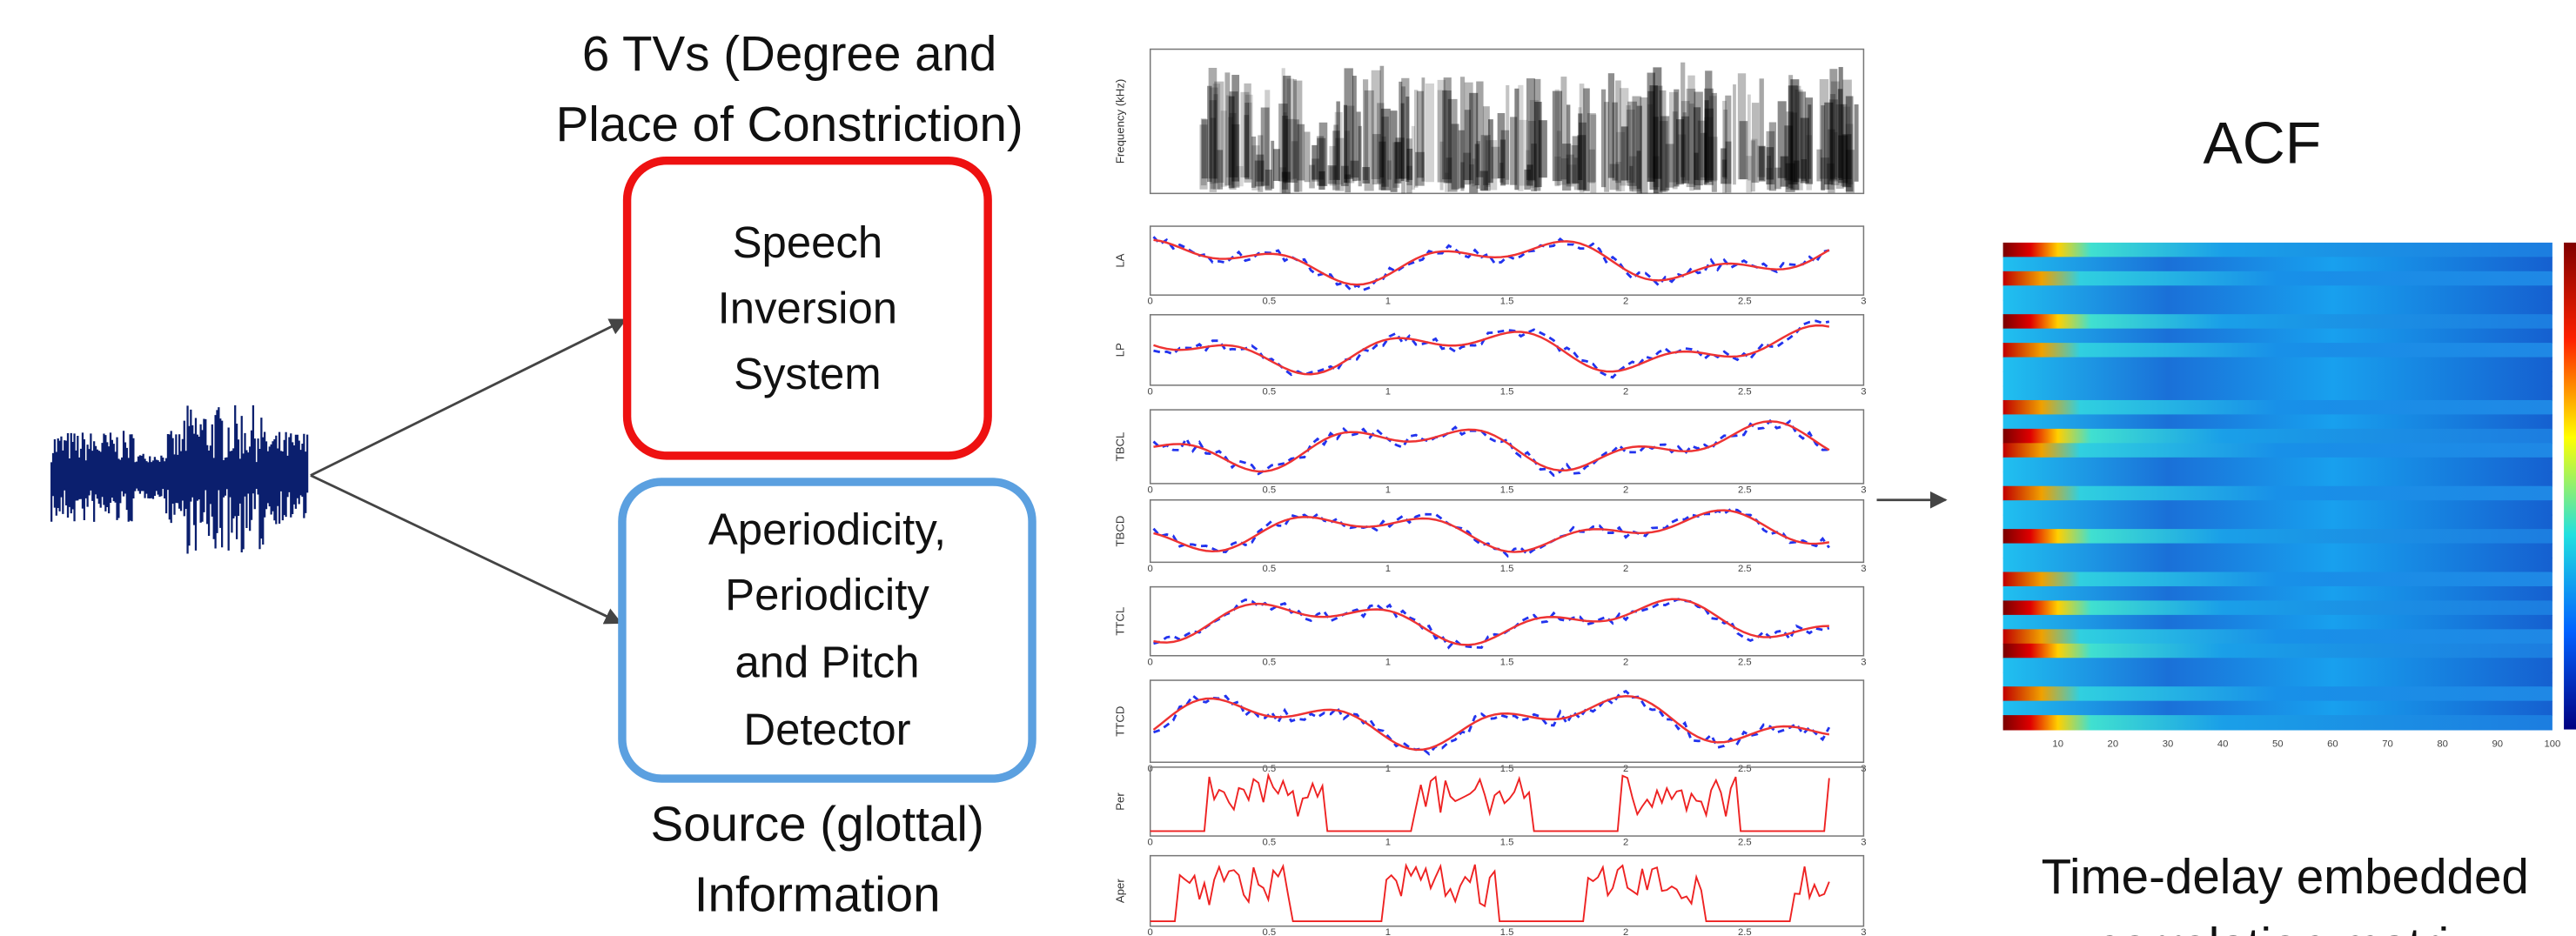 This screenshot has height=936, width=2576. What do you see at coordinates (2498, 744) in the screenshot?
I see `acf-tick-label: 90` at bounding box center [2498, 744].